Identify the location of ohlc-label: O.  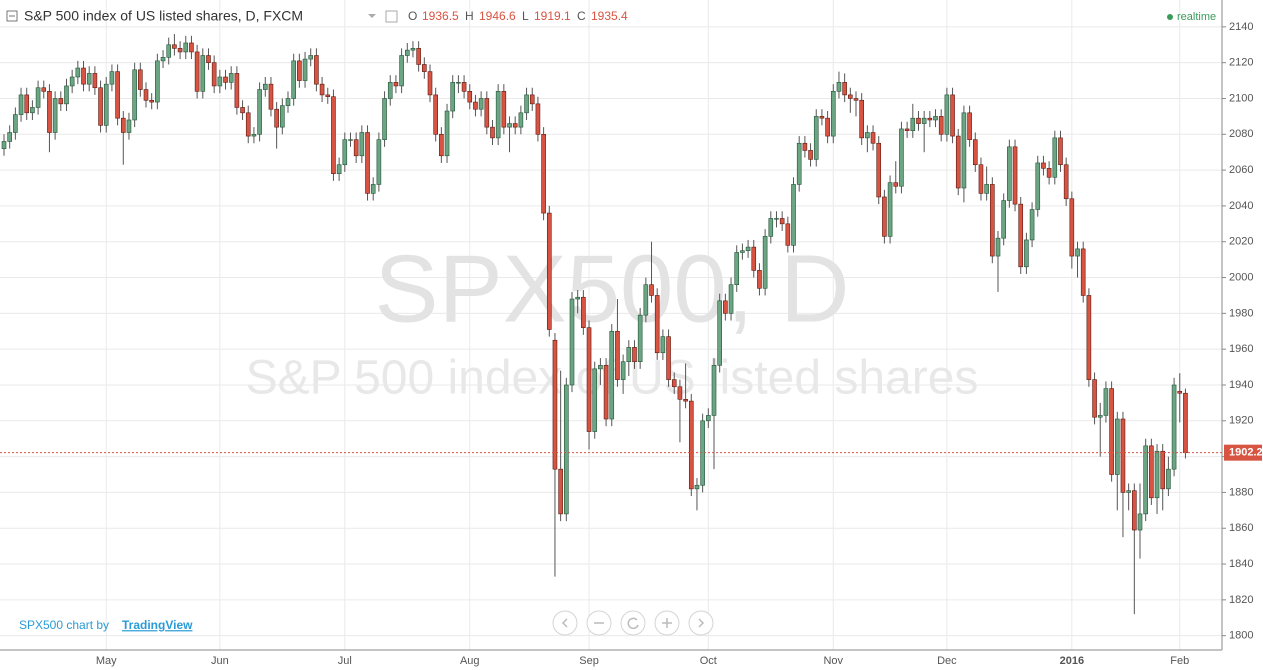
(412, 16).